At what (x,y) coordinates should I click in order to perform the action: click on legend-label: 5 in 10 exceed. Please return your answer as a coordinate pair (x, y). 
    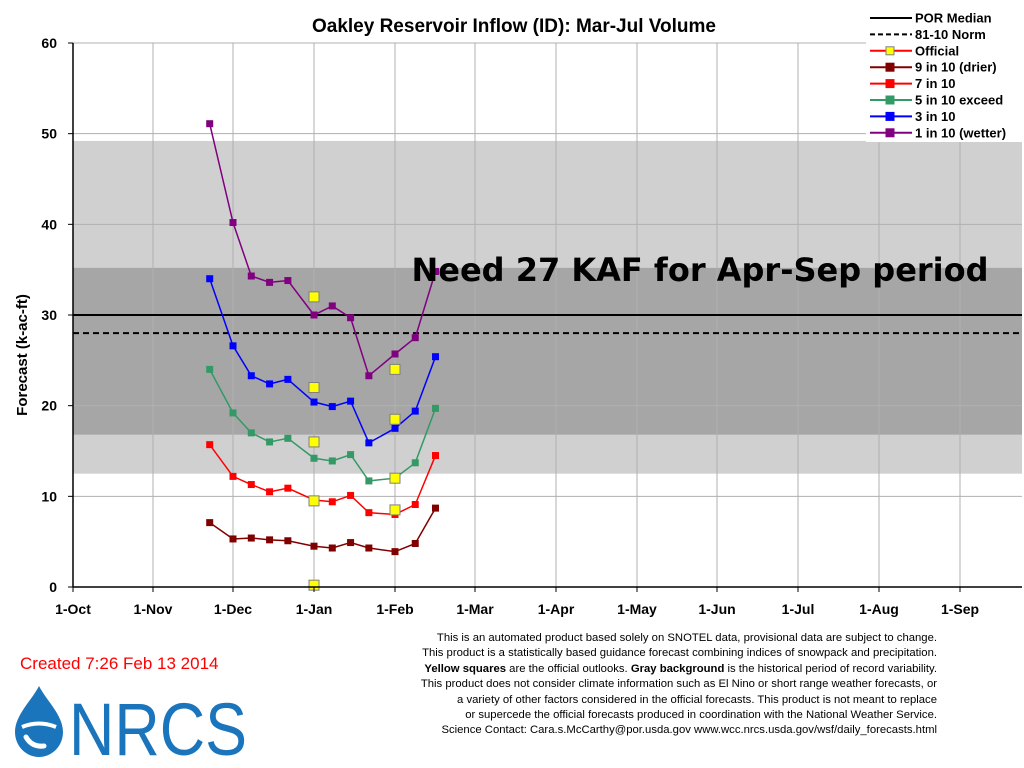
    Looking at the image, I should click on (959, 100).